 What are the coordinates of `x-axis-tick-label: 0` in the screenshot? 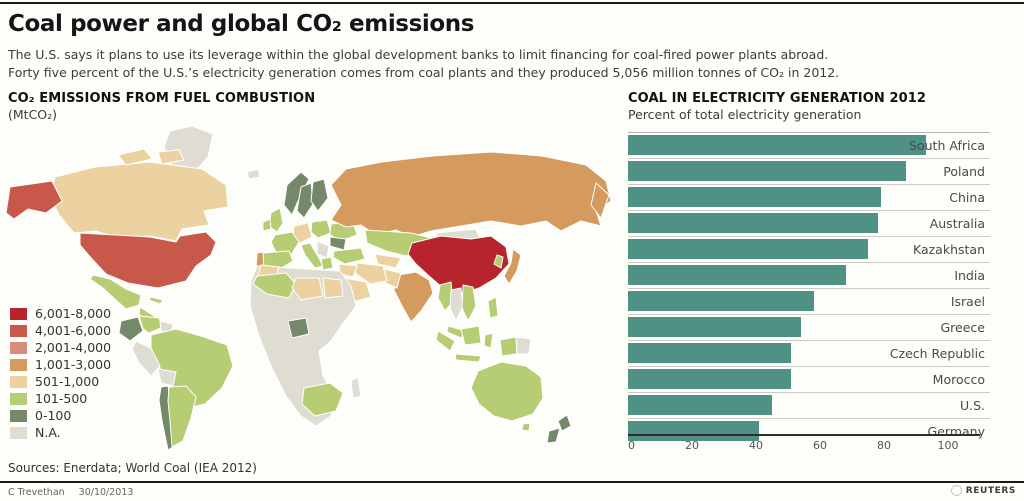 It's located at (631, 445).